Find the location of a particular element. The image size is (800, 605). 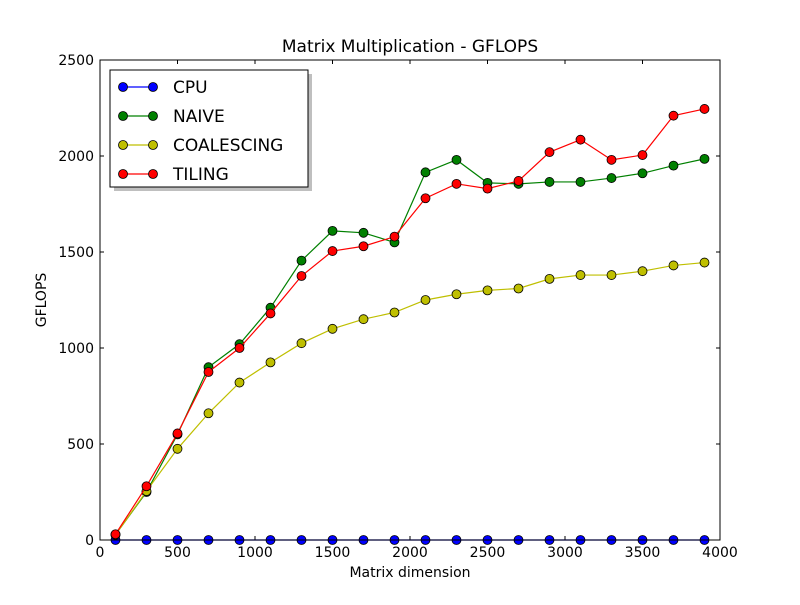

legend-item-cpu: CPU is located at coordinates (163, 88).